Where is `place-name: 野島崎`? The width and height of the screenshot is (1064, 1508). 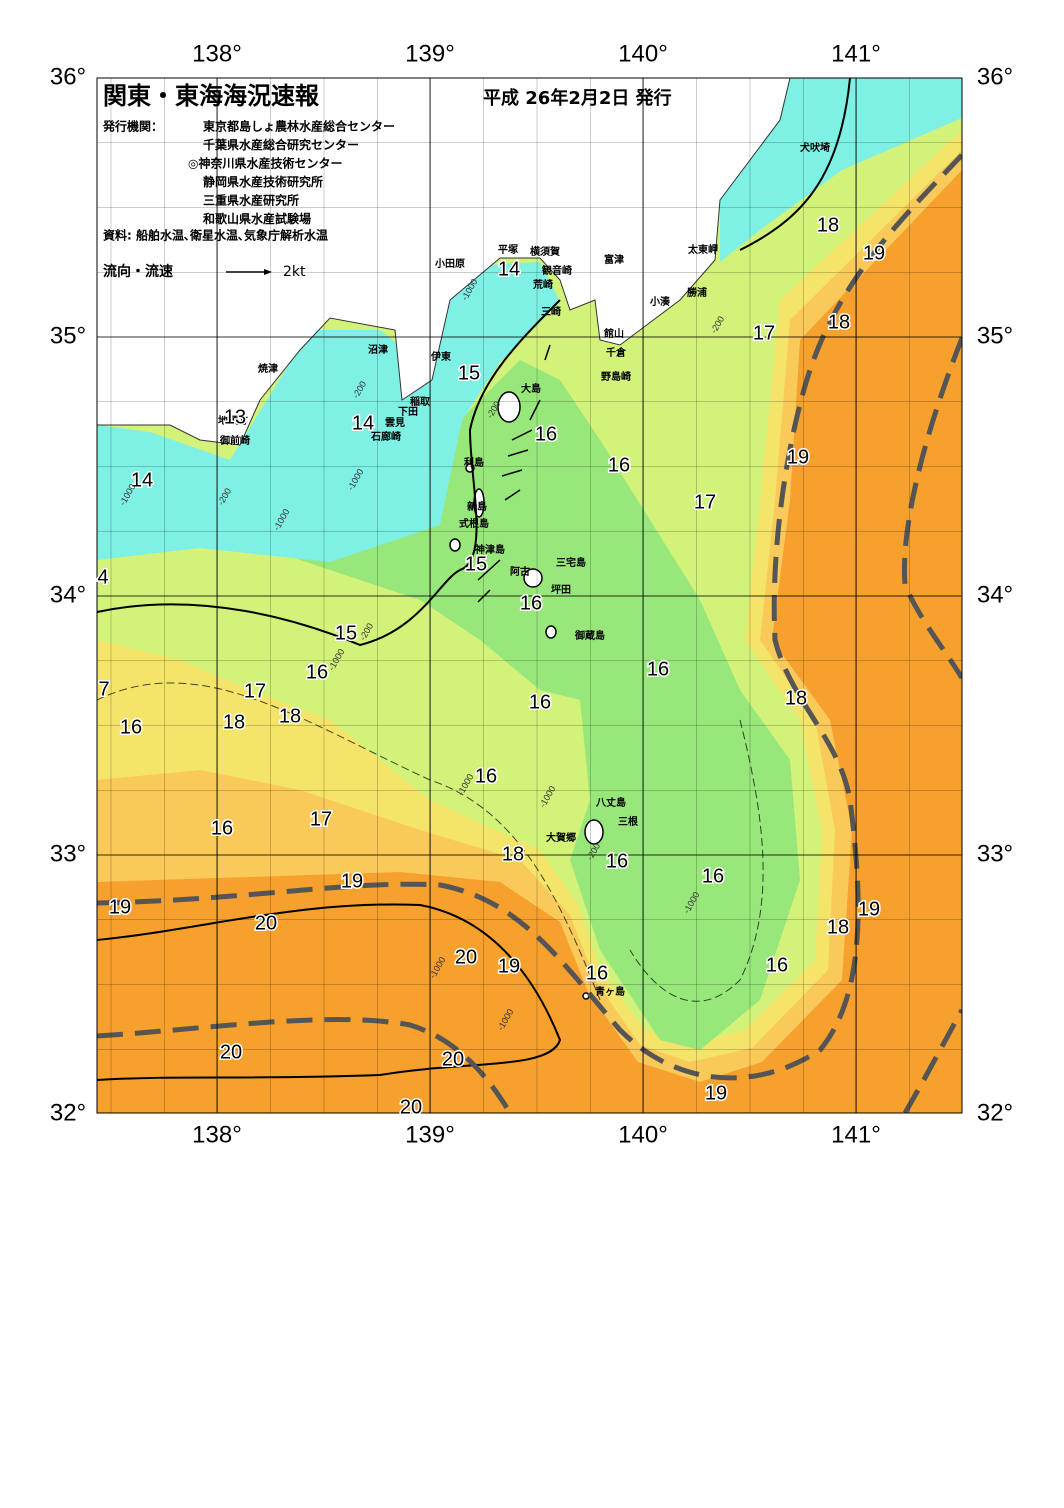 place-name: 野島崎 is located at coordinates (616, 376).